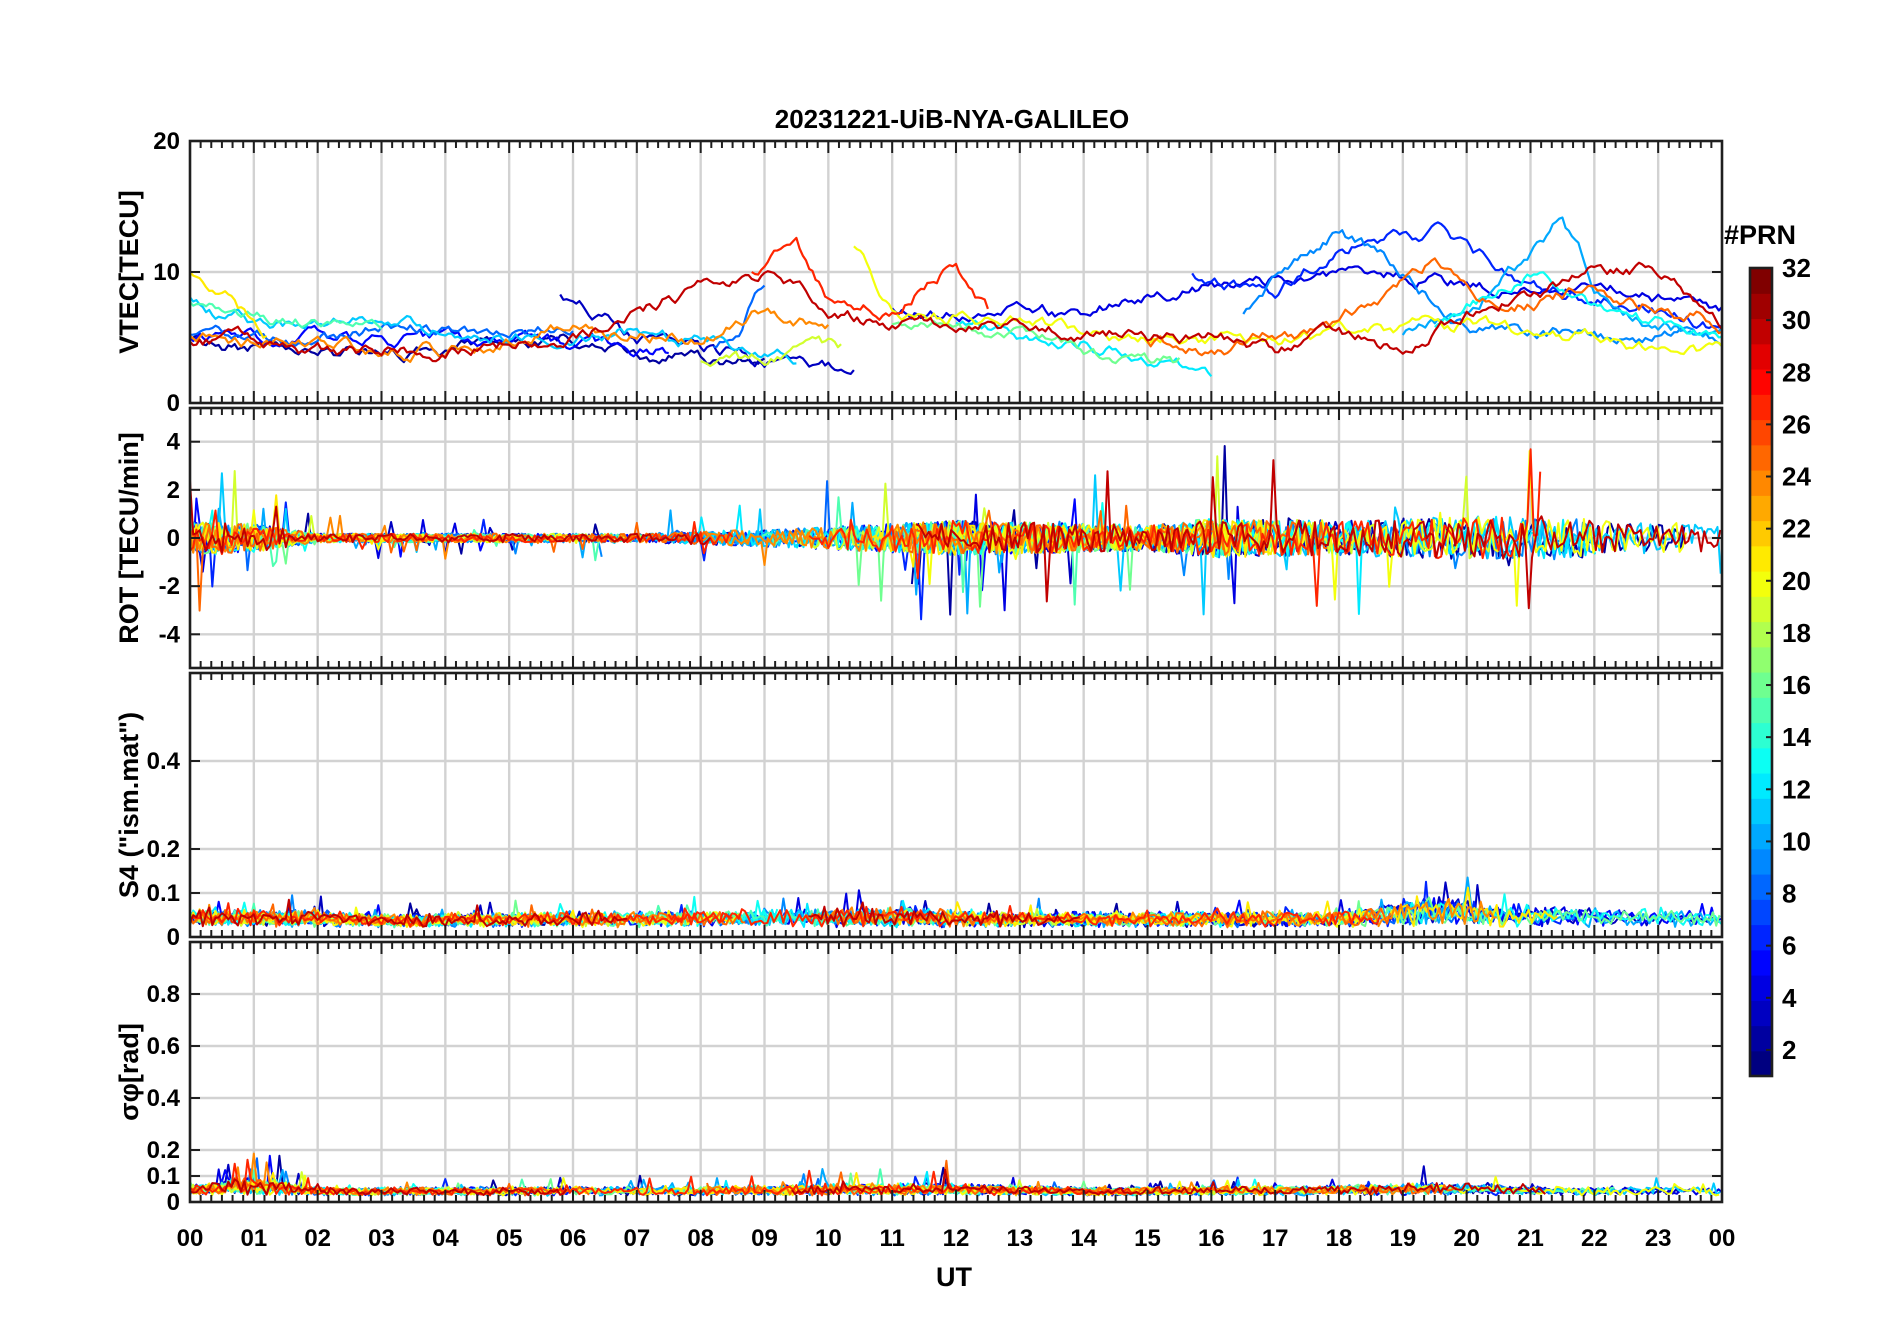 This screenshot has width=1902, height=1330. What do you see at coordinates (1796, 737) in the screenshot?
I see `colorbar-tick-label: 14` at bounding box center [1796, 737].